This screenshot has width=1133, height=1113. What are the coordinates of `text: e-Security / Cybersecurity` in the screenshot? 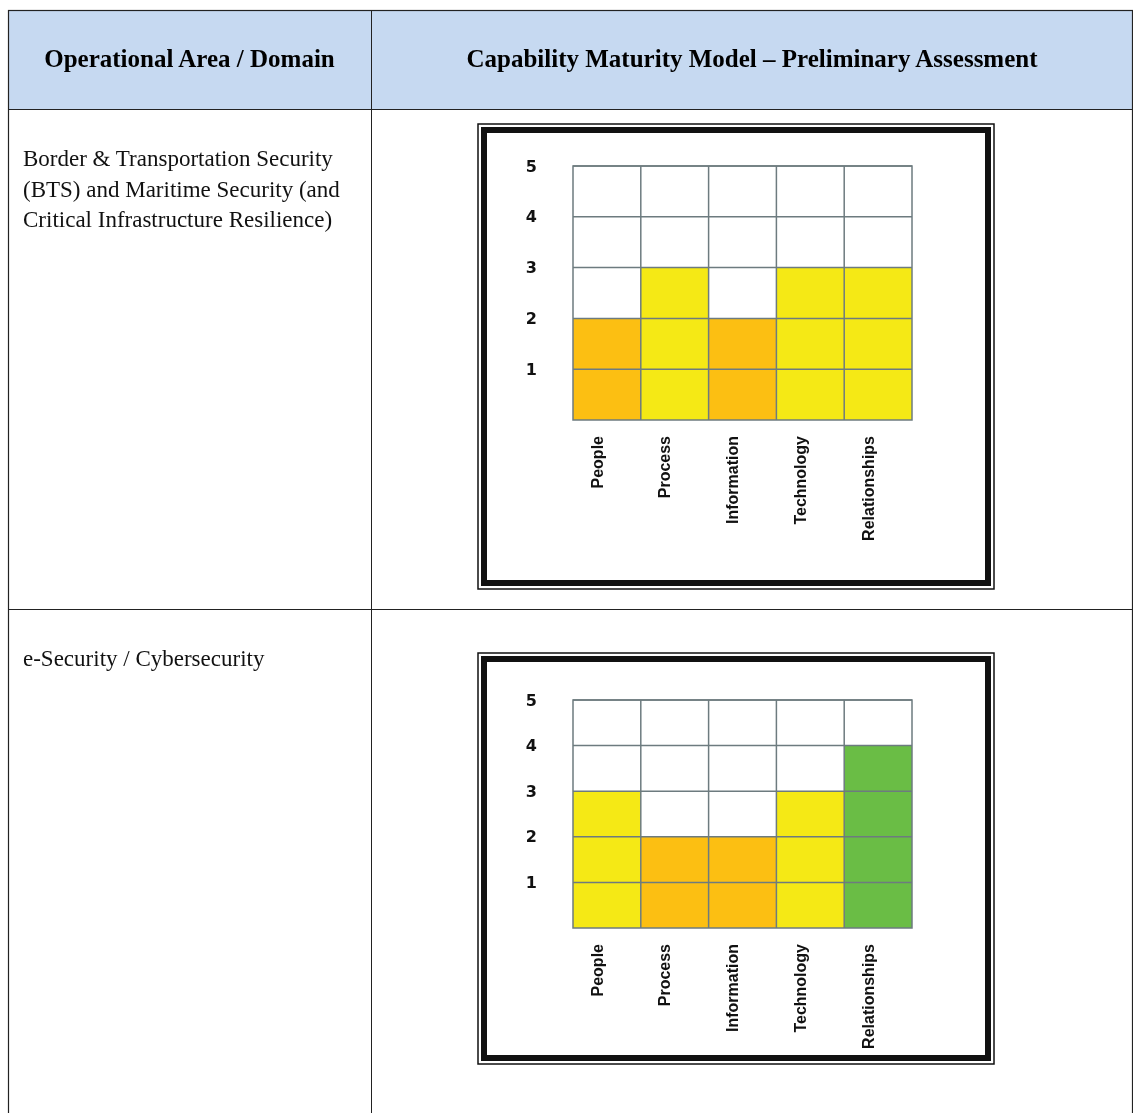 It's located at (144, 658).